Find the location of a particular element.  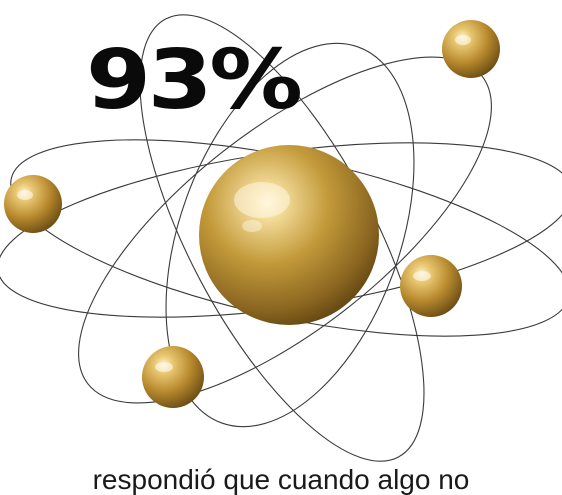

caption-text: respondió que cuando algo no is located at coordinates (281, 479).